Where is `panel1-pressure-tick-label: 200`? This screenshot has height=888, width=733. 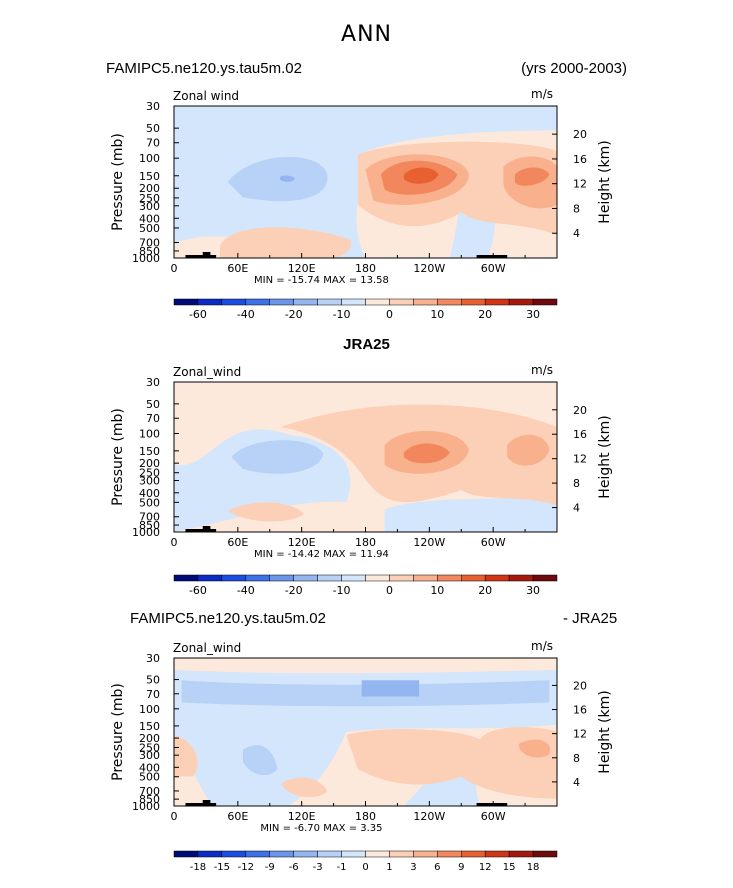 panel1-pressure-tick-label: 200 is located at coordinates (149, 188).